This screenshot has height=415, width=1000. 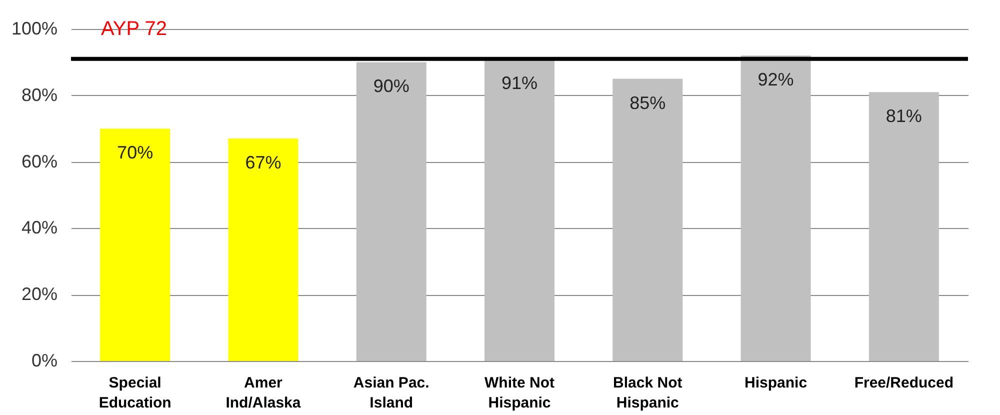 What do you see at coordinates (39, 161) in the screenshot?
I see `y-tick-label: 60%` at bounding box center [39, 161].